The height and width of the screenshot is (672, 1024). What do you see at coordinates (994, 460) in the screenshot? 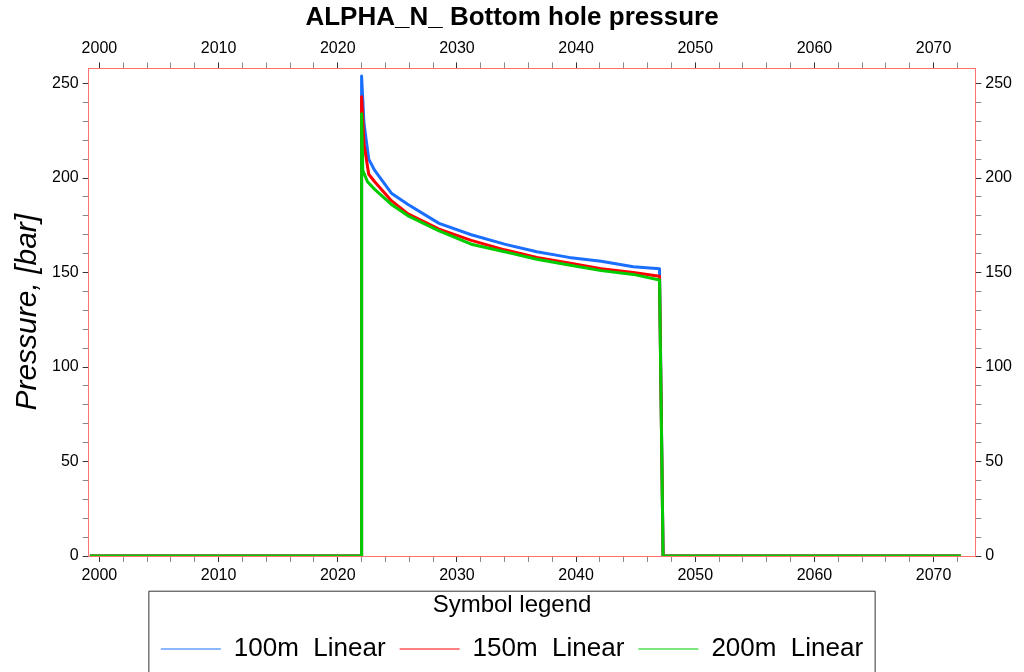
I see `y2-tick-label: 50` at bounding box center [994, 460].